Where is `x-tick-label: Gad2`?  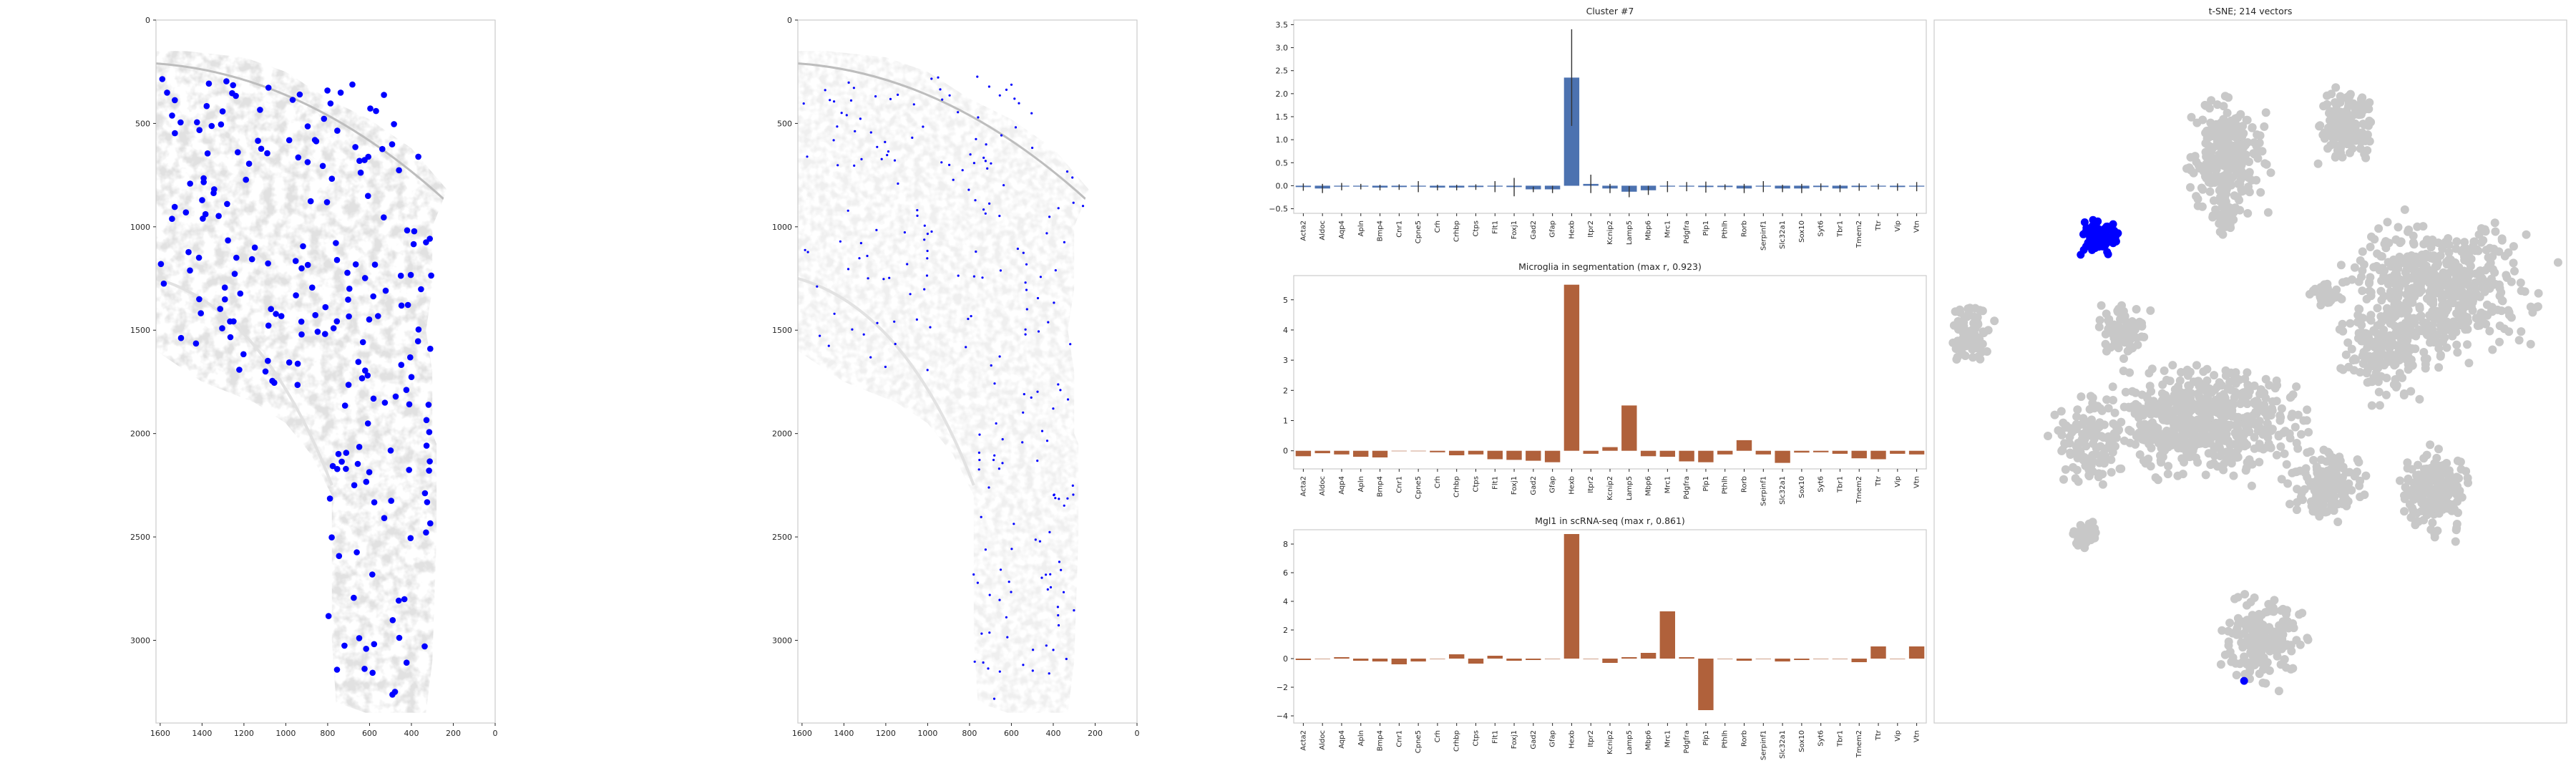 x-tick-label: Gad2 is located at coordinates (1534, 485).